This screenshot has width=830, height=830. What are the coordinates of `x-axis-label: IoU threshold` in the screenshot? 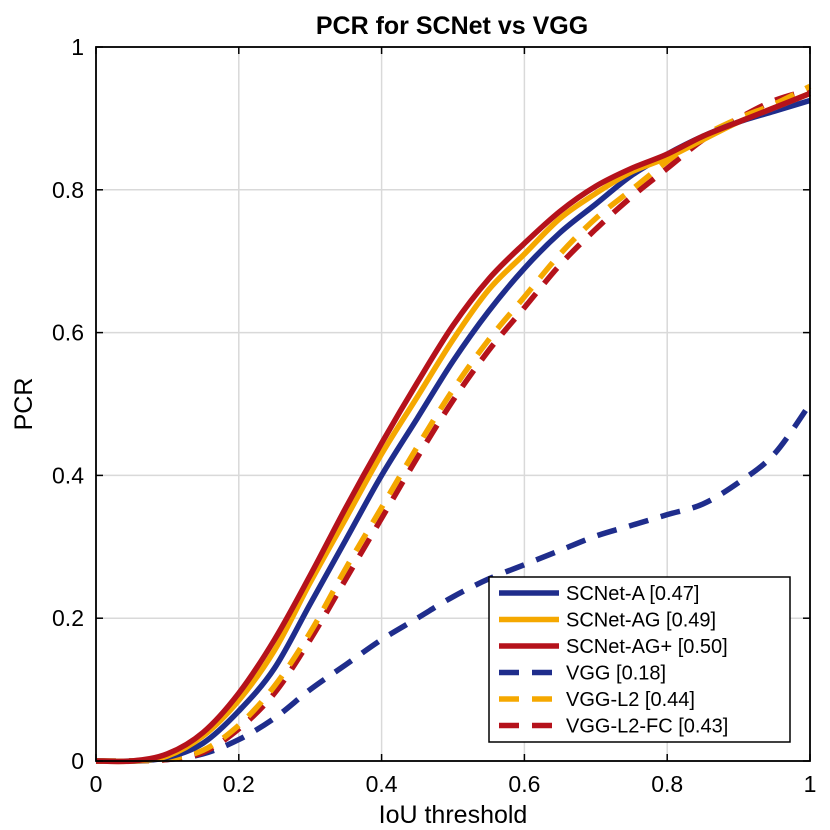 It's located at (453, 815).